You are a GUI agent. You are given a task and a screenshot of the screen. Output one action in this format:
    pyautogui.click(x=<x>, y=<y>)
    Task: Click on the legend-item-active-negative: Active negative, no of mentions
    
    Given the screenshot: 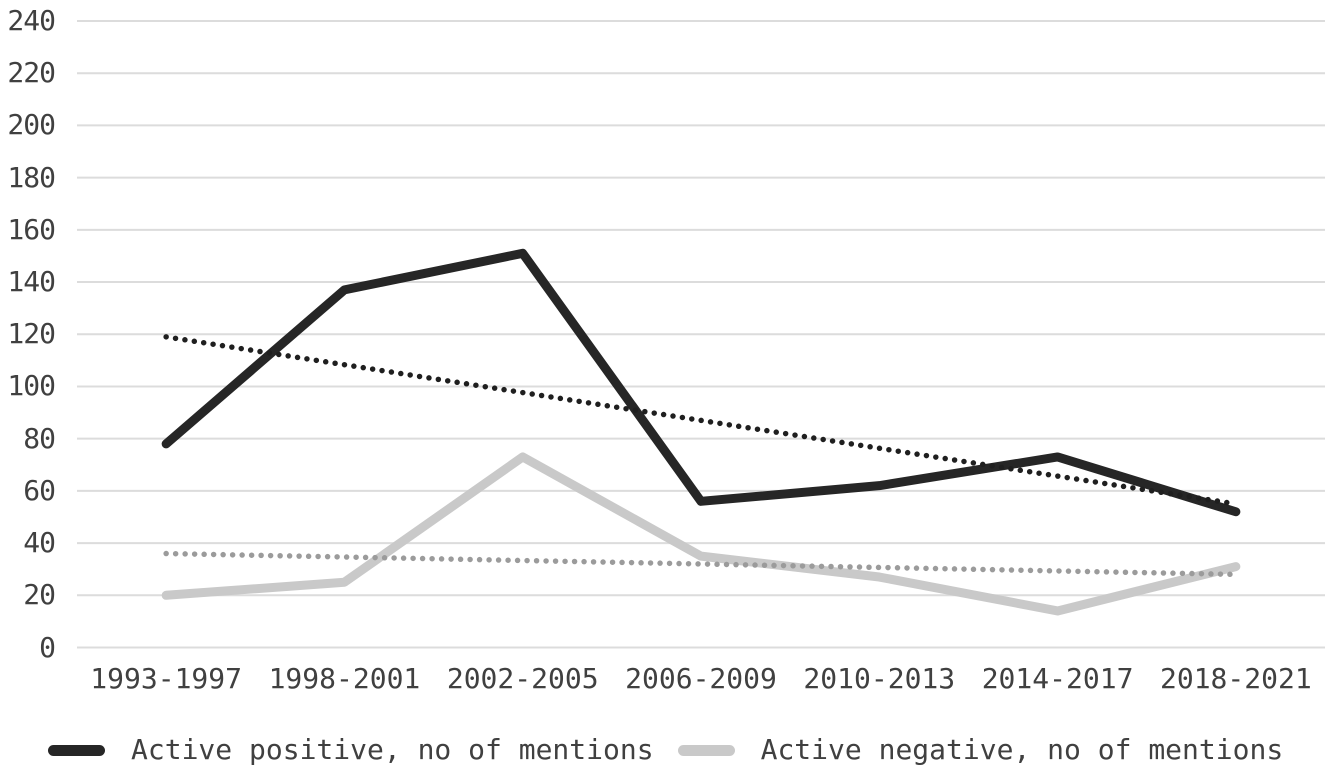 What is the action you would take?
    pyautogui.click(x=980, y=749)
    